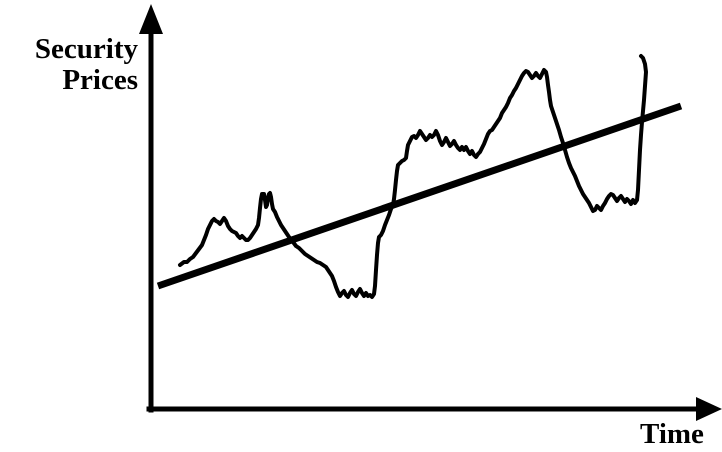 Image resolution: width=722 pixels, height=452 pixels. Describe the element at coordinates (709, 409) in the screenshot. I see `x-axis-arrowhead` at that location.